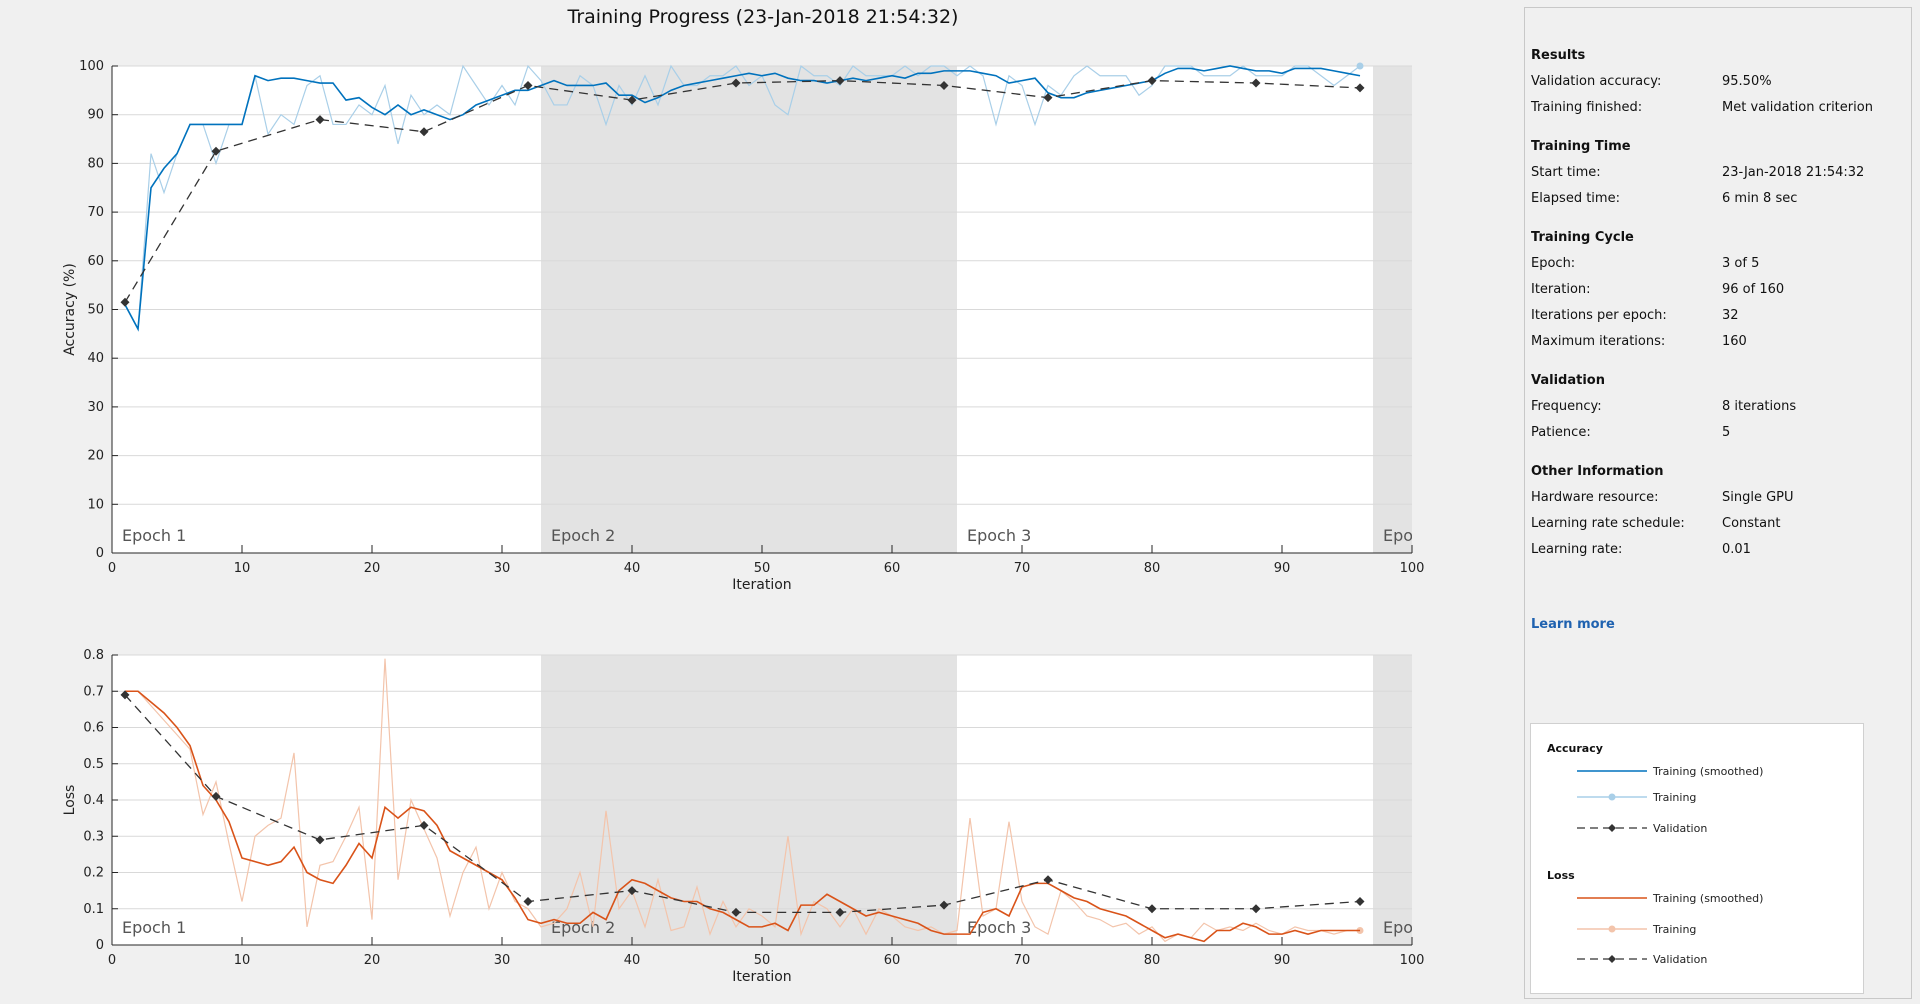 The image size is (1920, 1004). What do you see at coordinates (1793, 172) in the screenshot?
I see `info-row-value: 23-Jan-2018 21:54:32` at bounding box center [1793, 172].